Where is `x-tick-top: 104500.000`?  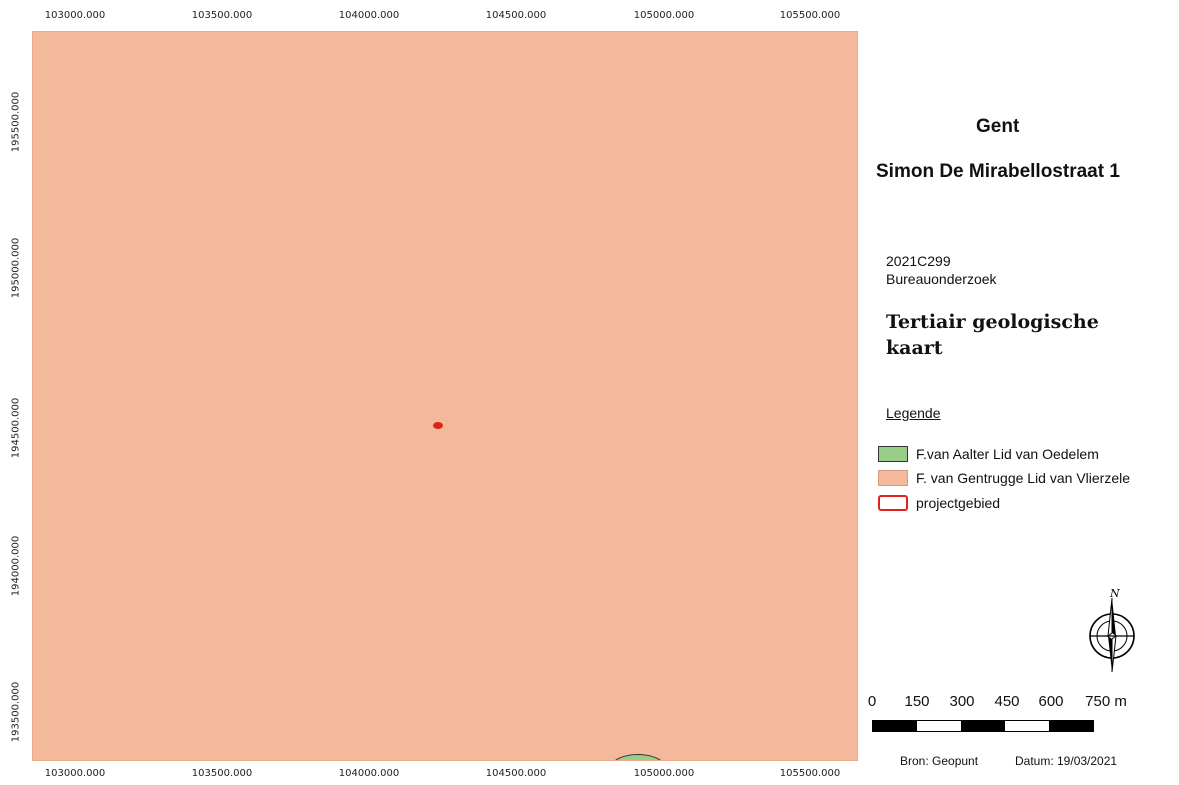 x-tick-top: 104500.000 is located at coordinates (516, 15).